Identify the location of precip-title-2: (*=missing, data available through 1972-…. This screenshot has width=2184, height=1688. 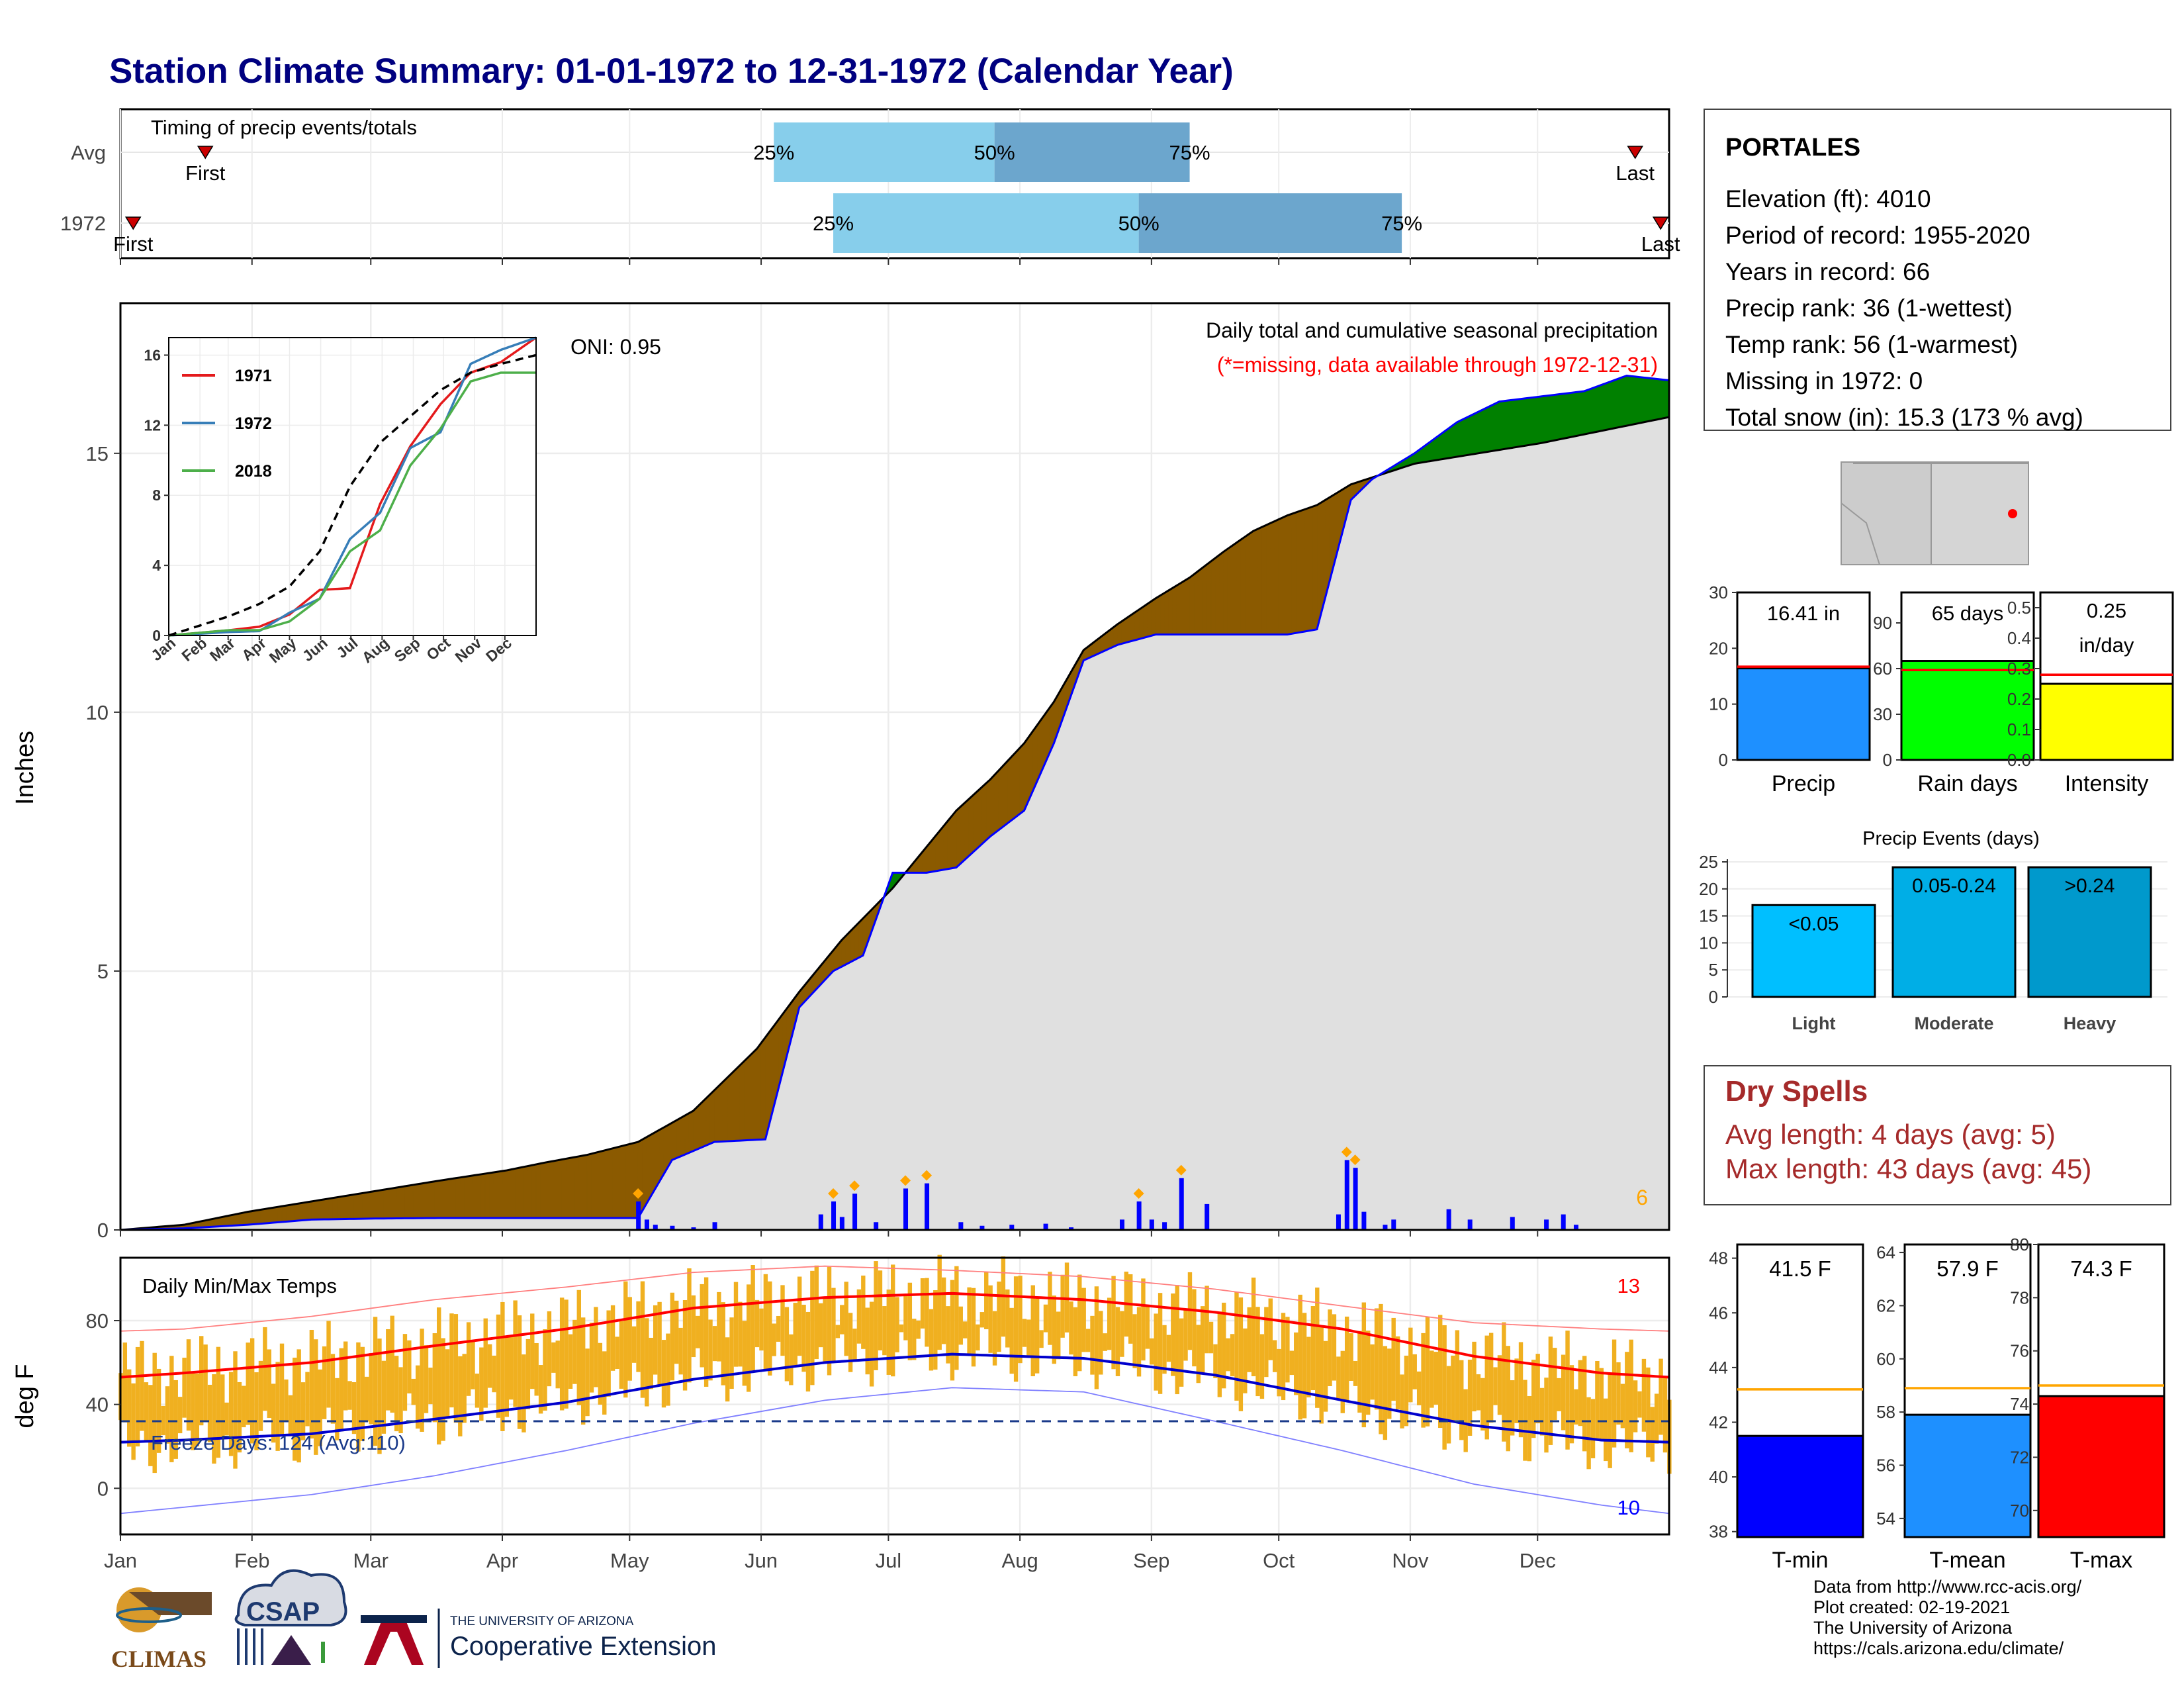
(1437, 365).